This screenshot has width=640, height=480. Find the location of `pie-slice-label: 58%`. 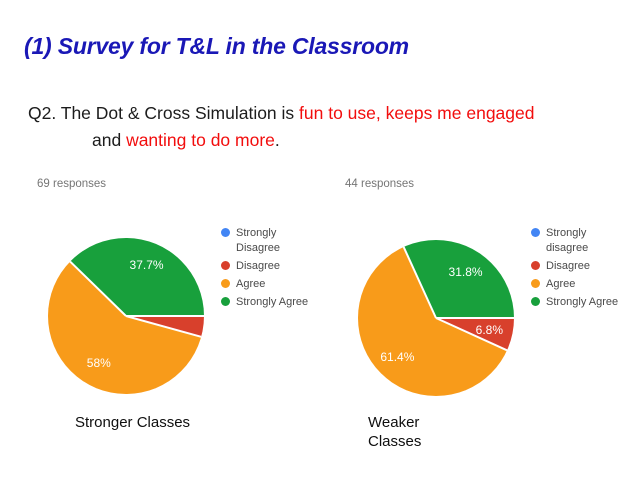

pie-slice-label: 58% is located at coordinates (98, 363).